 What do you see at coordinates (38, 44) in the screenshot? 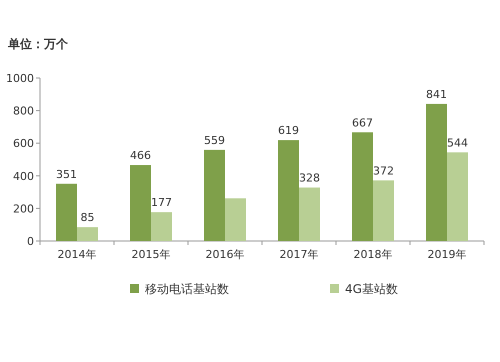
I see `y-axis-title: 单位：万个` at bounding box center [38, 44].